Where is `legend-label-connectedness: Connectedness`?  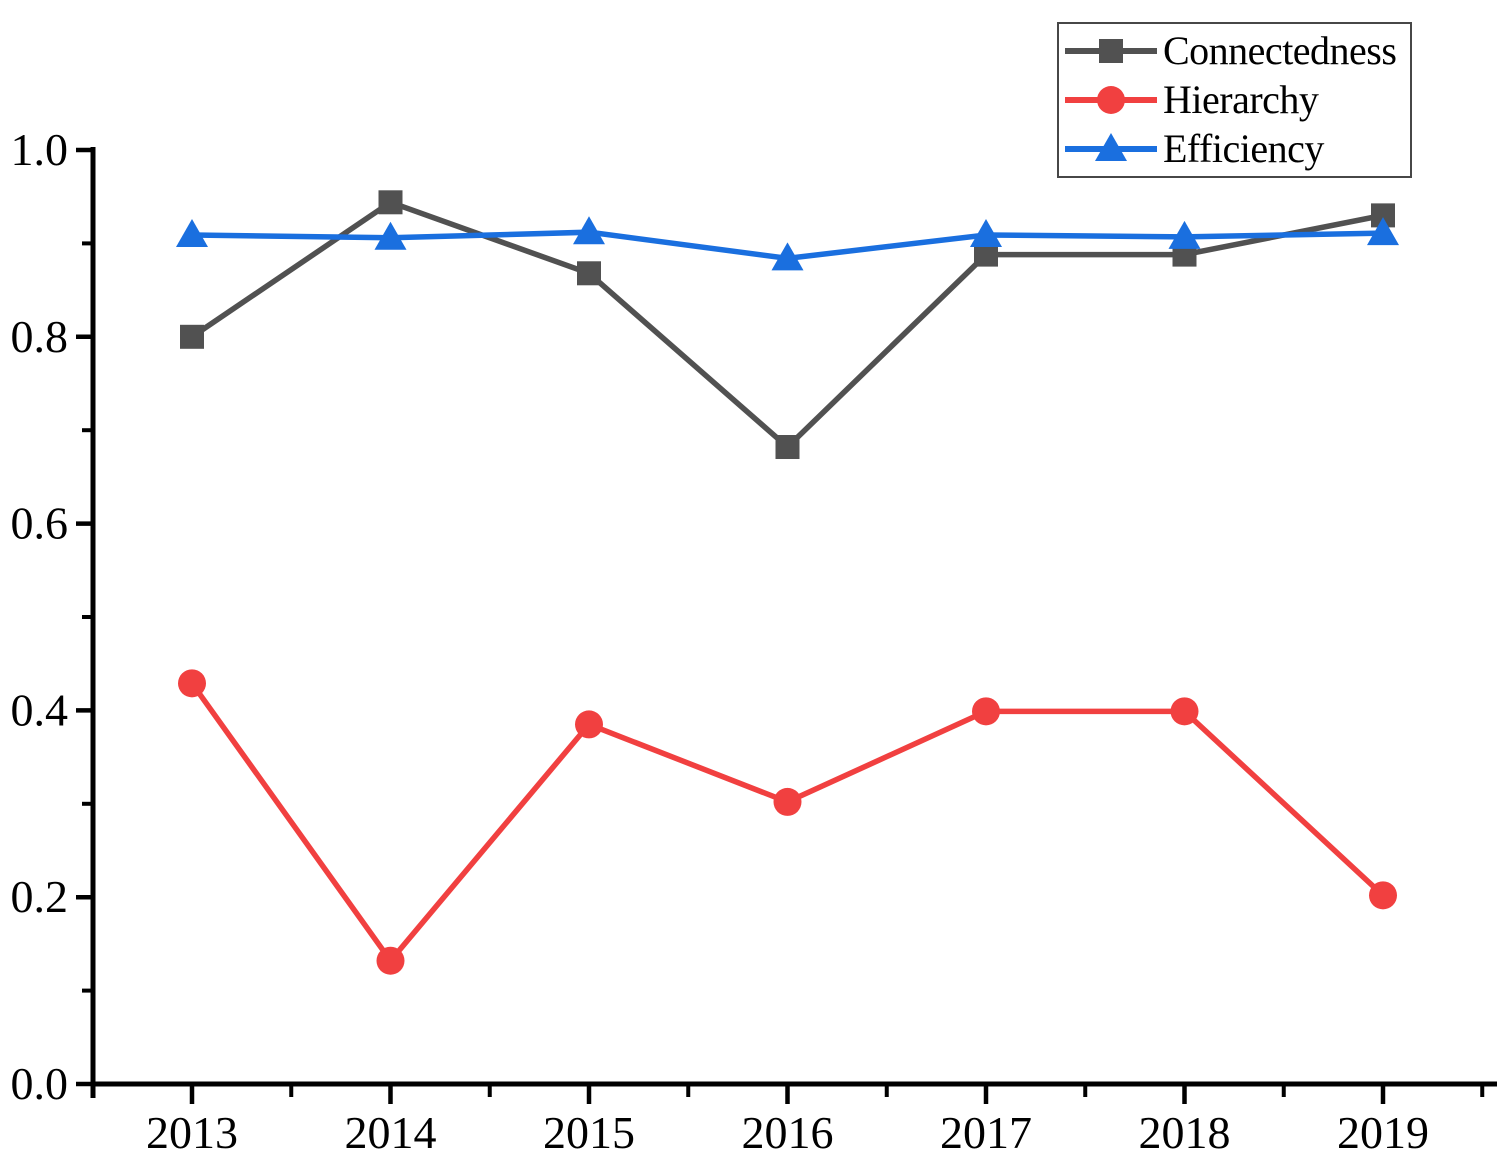
legend-label-connectedness: Connectedness is located at coordinates (1280, 50).